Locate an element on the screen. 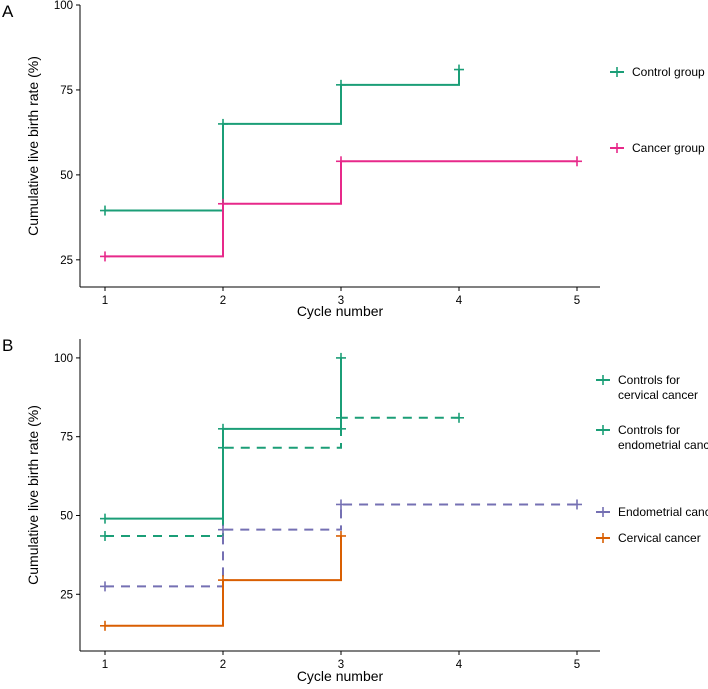  series-line-controls-for-endometrial-cancer is located at coordinates (282, 476).